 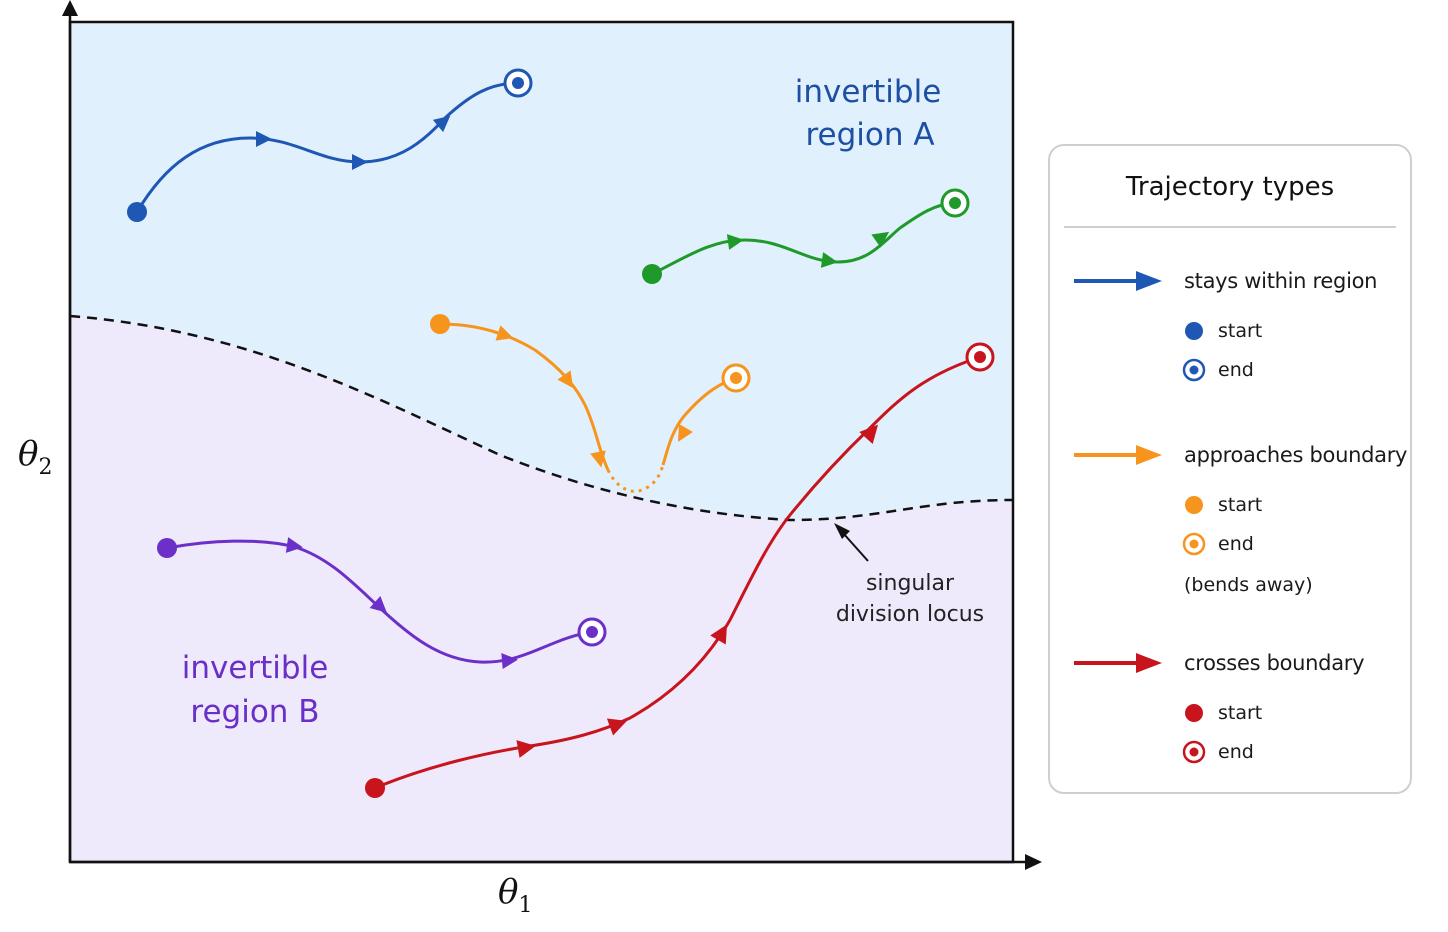 I want to click on legend-title: Trajectory types, so click(x=1230, y=187).